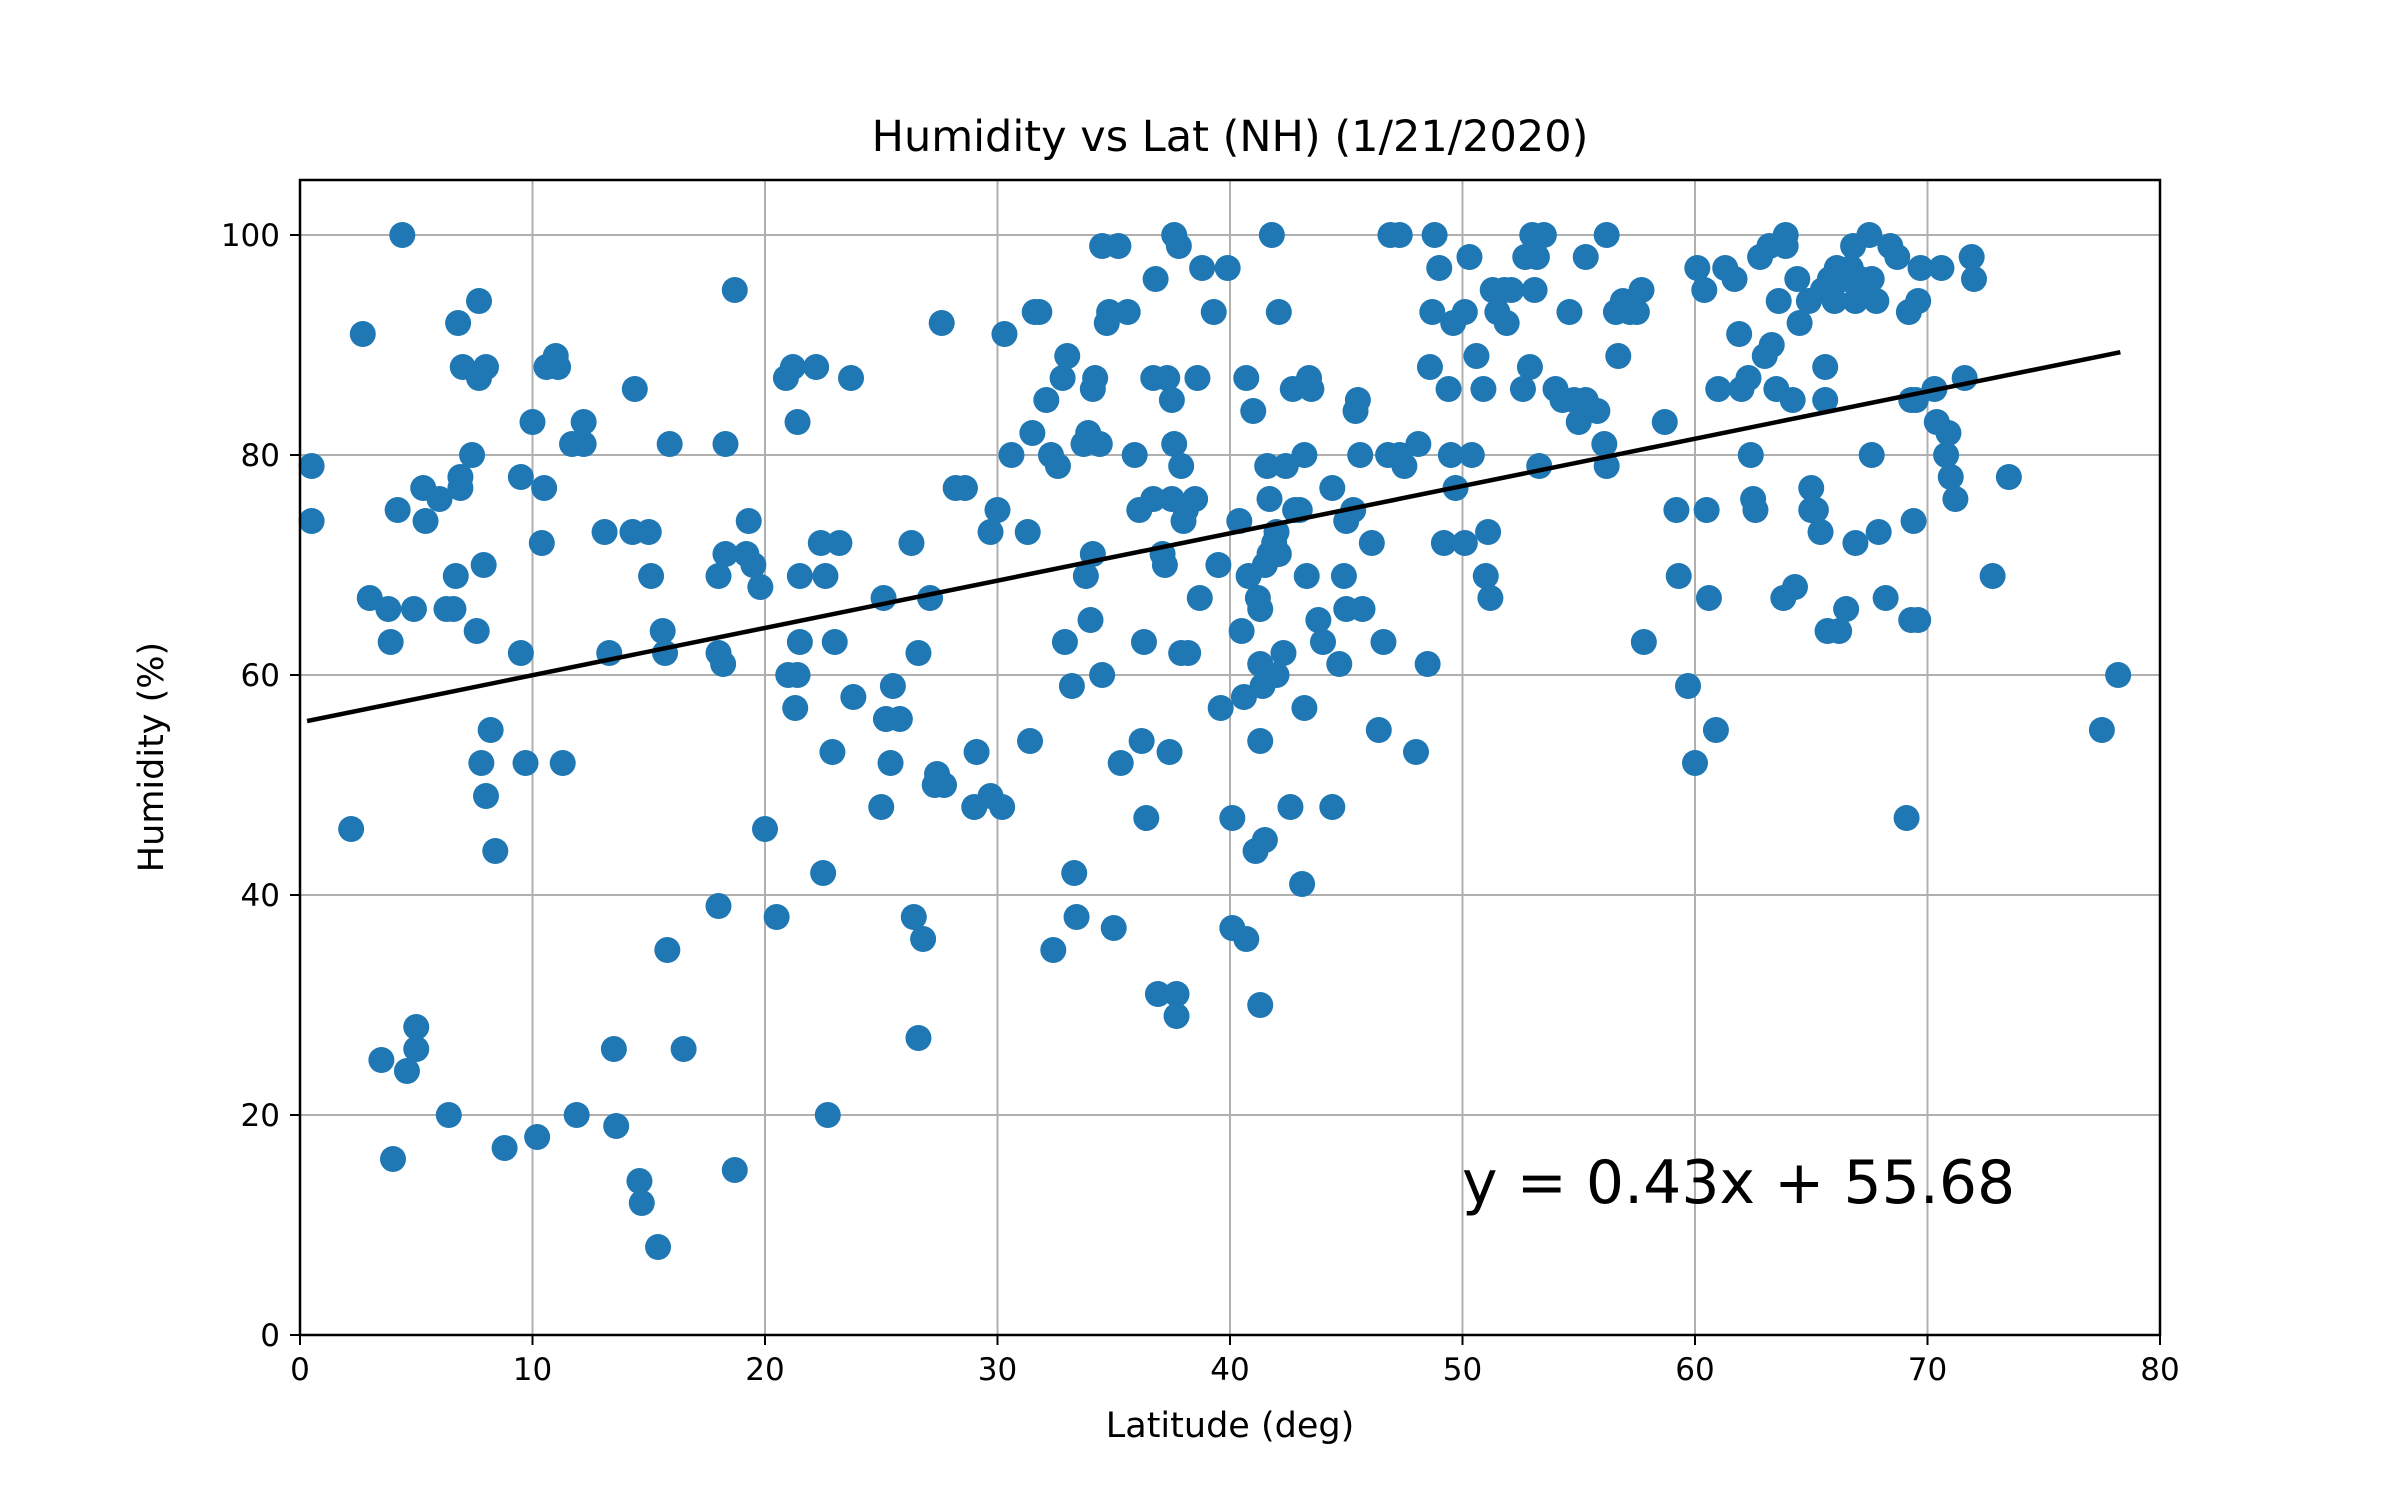 The image size is (2400, 1500). Describe the element at coordinates (300, 1370) in the screenshot. I see `x-tick-label: 0` at that location.